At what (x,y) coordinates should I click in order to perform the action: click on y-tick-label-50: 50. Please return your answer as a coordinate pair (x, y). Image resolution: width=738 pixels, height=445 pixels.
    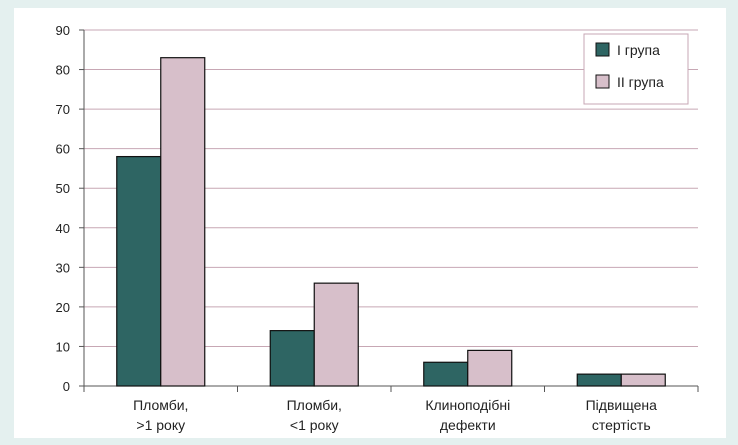
    Looking at the image, I should click on (63, 188).